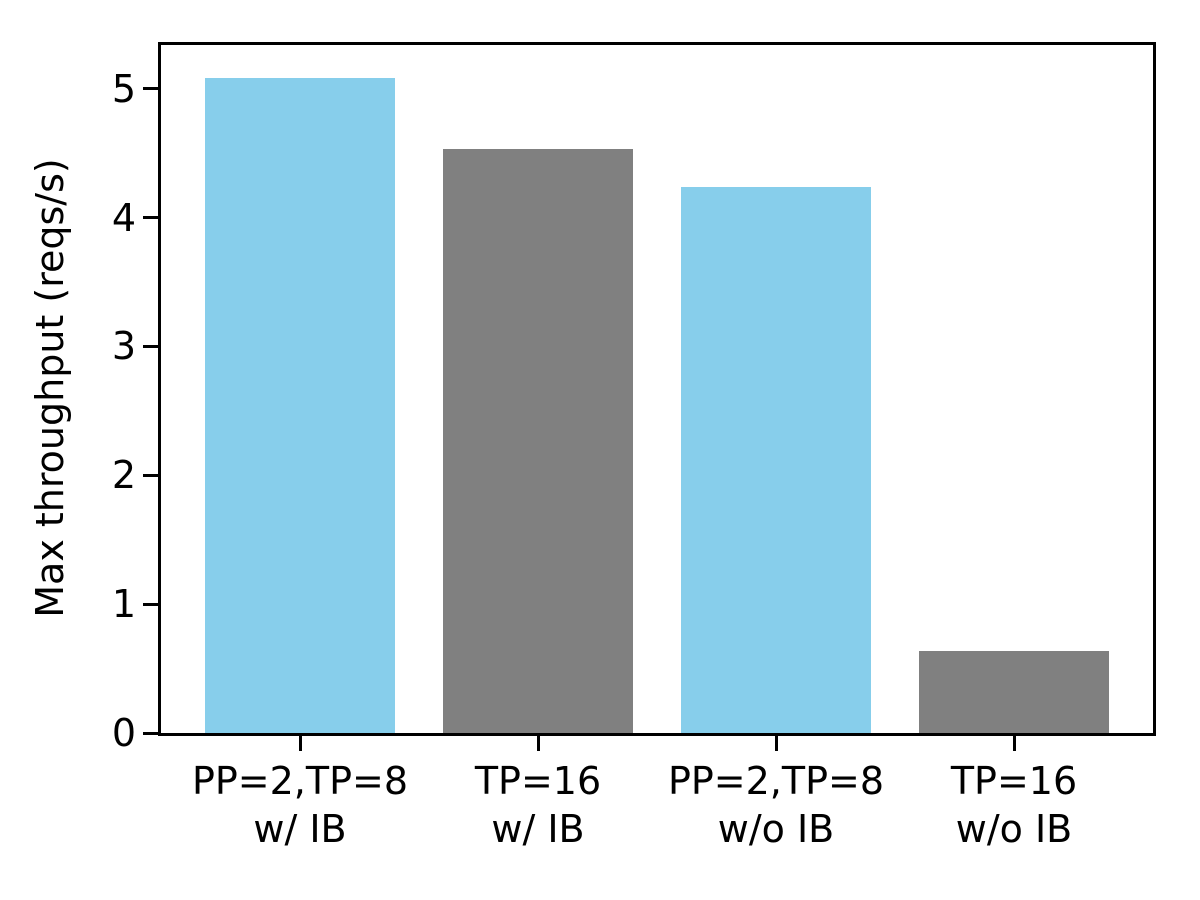  I want to click on x-tick-label-1: TP=16 w/ IB, so click(538, 805).